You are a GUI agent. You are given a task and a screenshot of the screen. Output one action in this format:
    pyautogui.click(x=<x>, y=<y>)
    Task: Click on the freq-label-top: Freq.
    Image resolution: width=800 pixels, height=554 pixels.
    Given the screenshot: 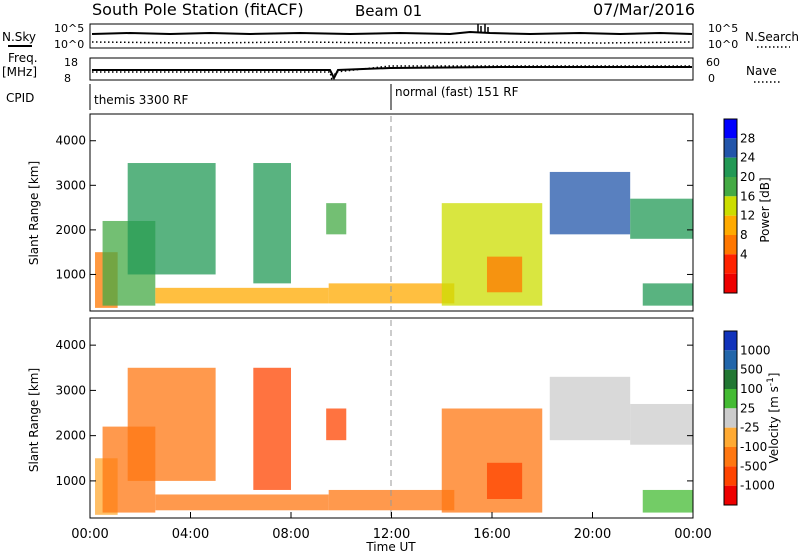 What is the action you would take?
    pyautogui.click(x=23, y=58)
    